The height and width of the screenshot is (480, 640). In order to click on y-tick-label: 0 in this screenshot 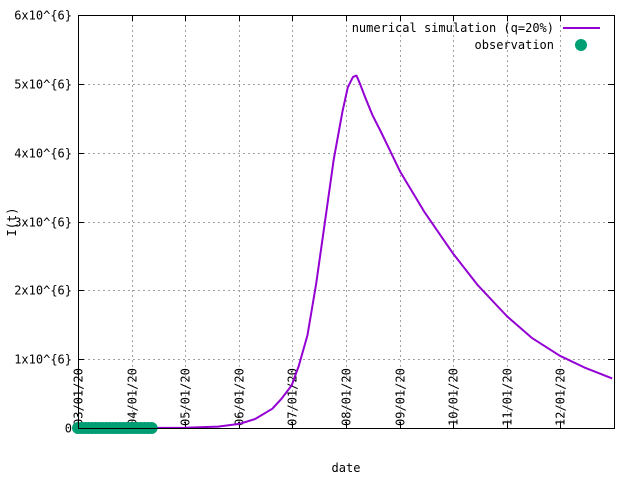, I will do `click(68, 429)`.